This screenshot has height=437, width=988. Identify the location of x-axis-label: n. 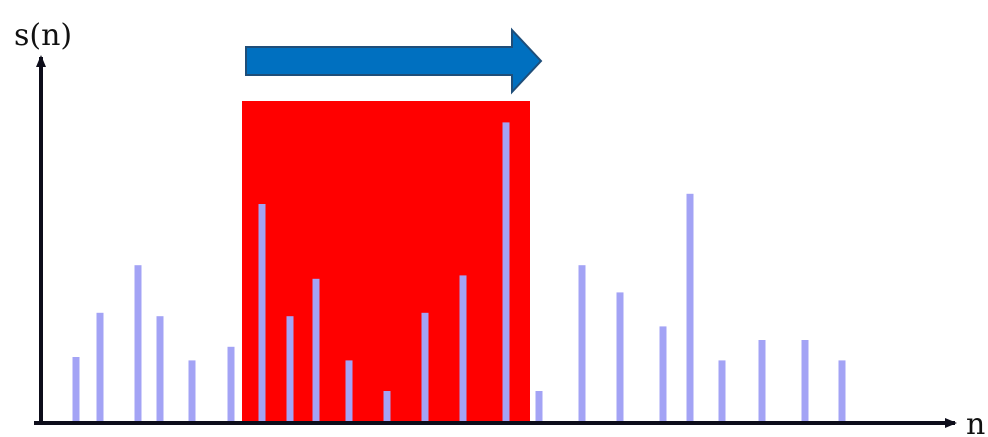
(975, 422).